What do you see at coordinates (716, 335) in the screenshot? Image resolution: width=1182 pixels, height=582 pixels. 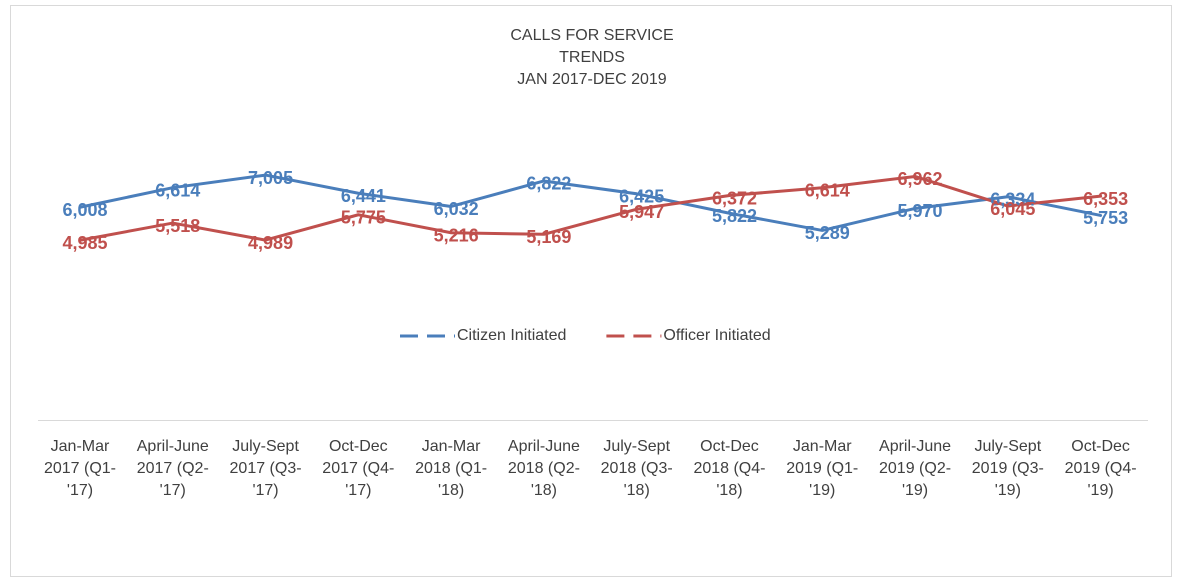 I see `legend-label: Officer Initiated` at bounding box center [716, 335].